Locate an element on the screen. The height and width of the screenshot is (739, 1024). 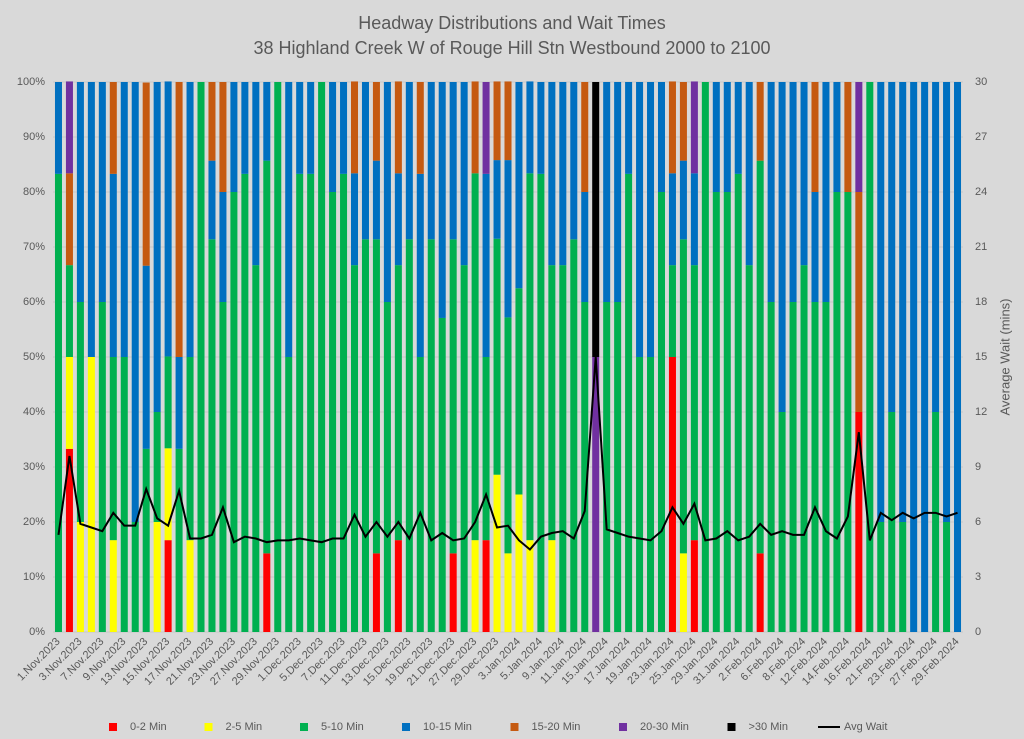
y2-tick-label: 9 is located at coordinates (978, 467).